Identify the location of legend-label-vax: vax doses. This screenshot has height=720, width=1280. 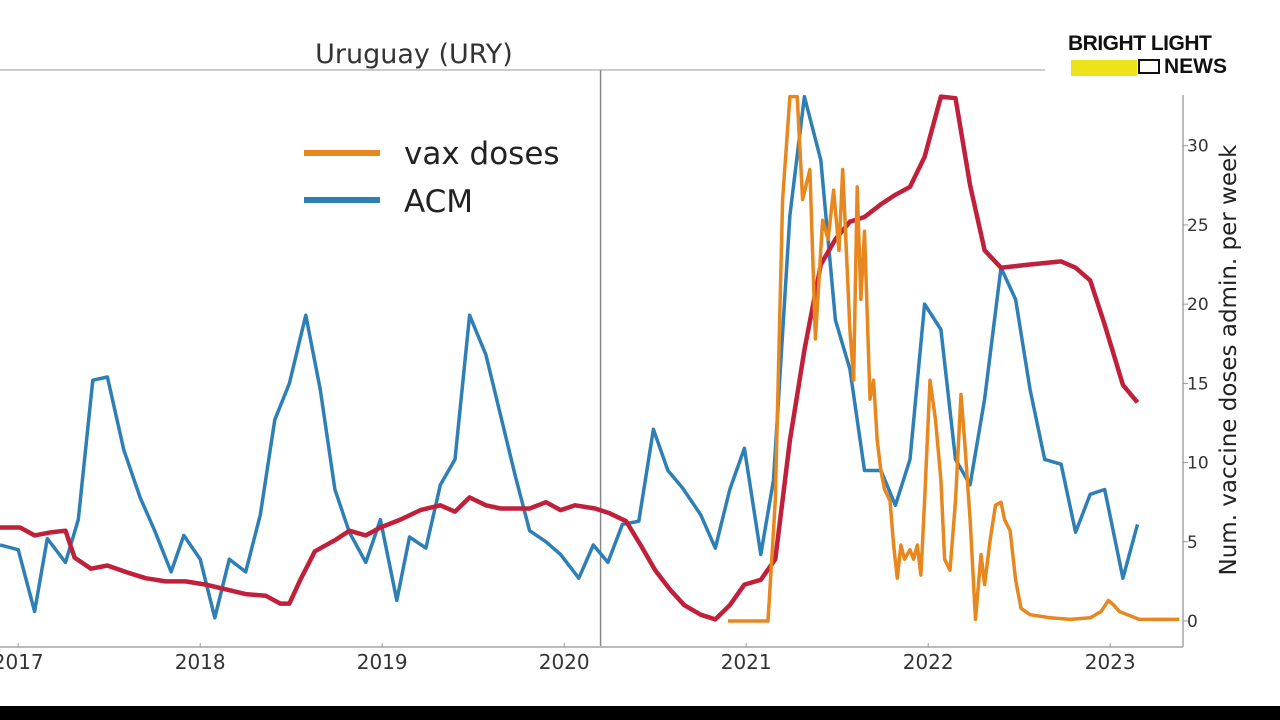
(482, 154).